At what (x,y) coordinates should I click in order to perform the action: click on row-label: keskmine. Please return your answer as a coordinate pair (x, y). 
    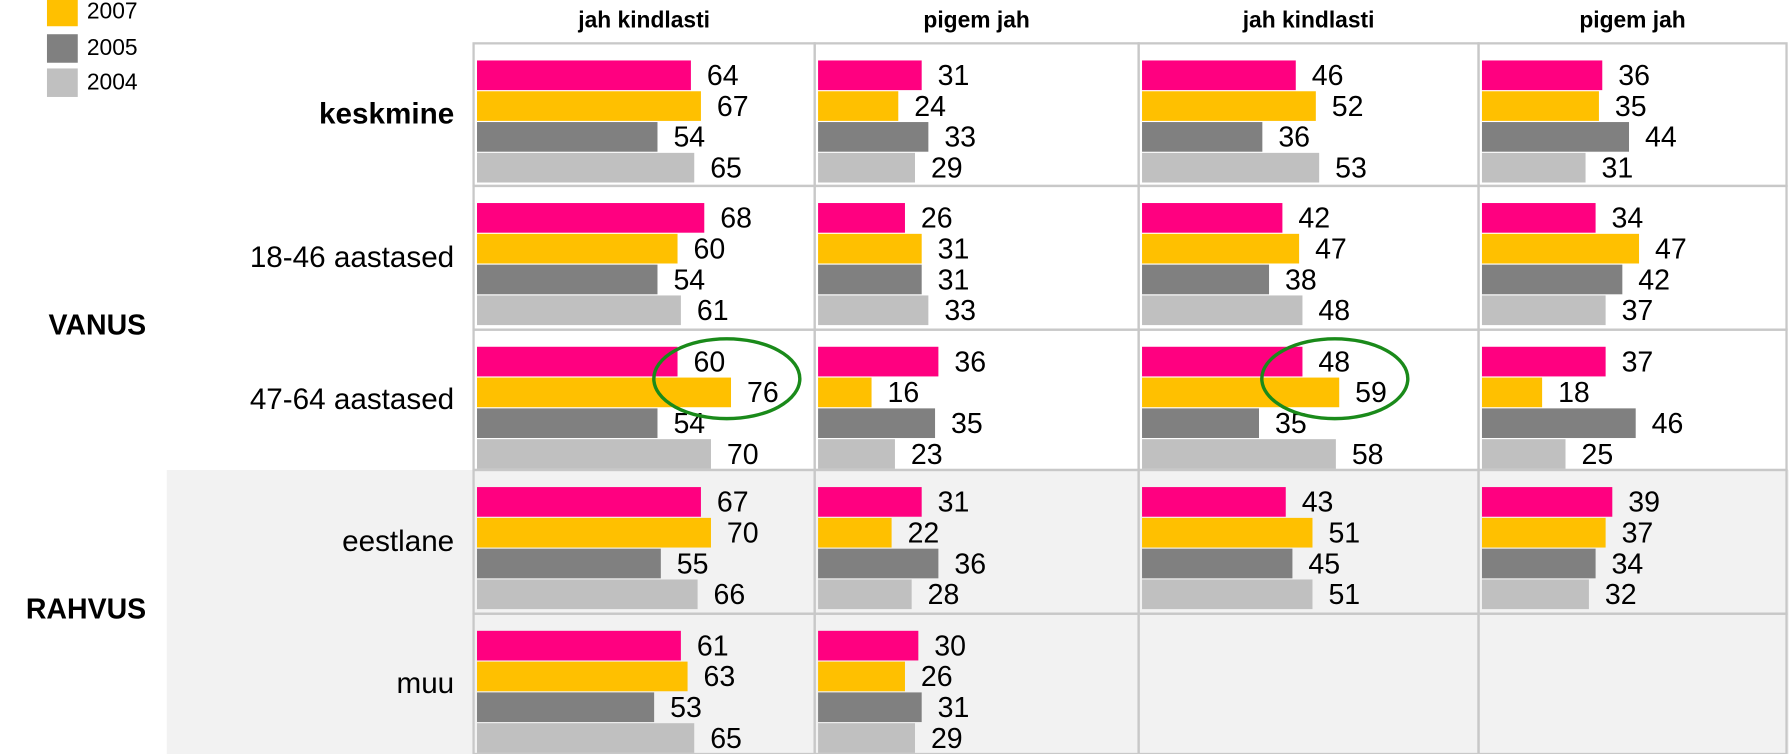
    Looking at the image, I should click on (386, 114).